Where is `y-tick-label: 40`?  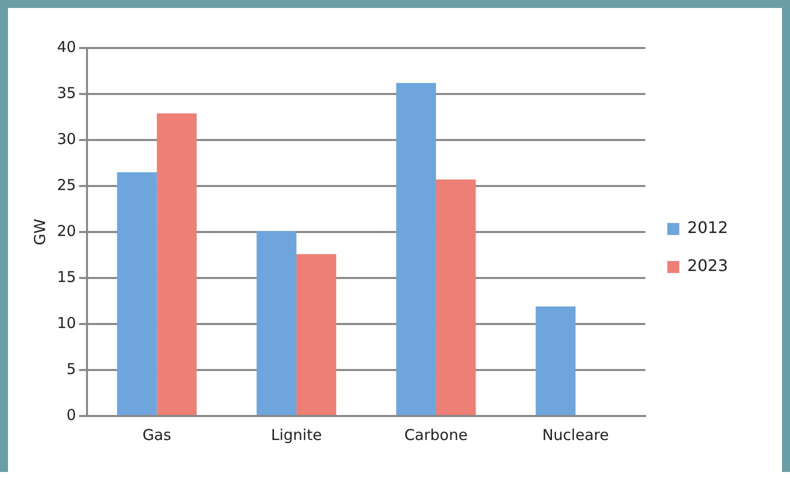
y-tick-label: 40 is located at coordinates (66, 47).